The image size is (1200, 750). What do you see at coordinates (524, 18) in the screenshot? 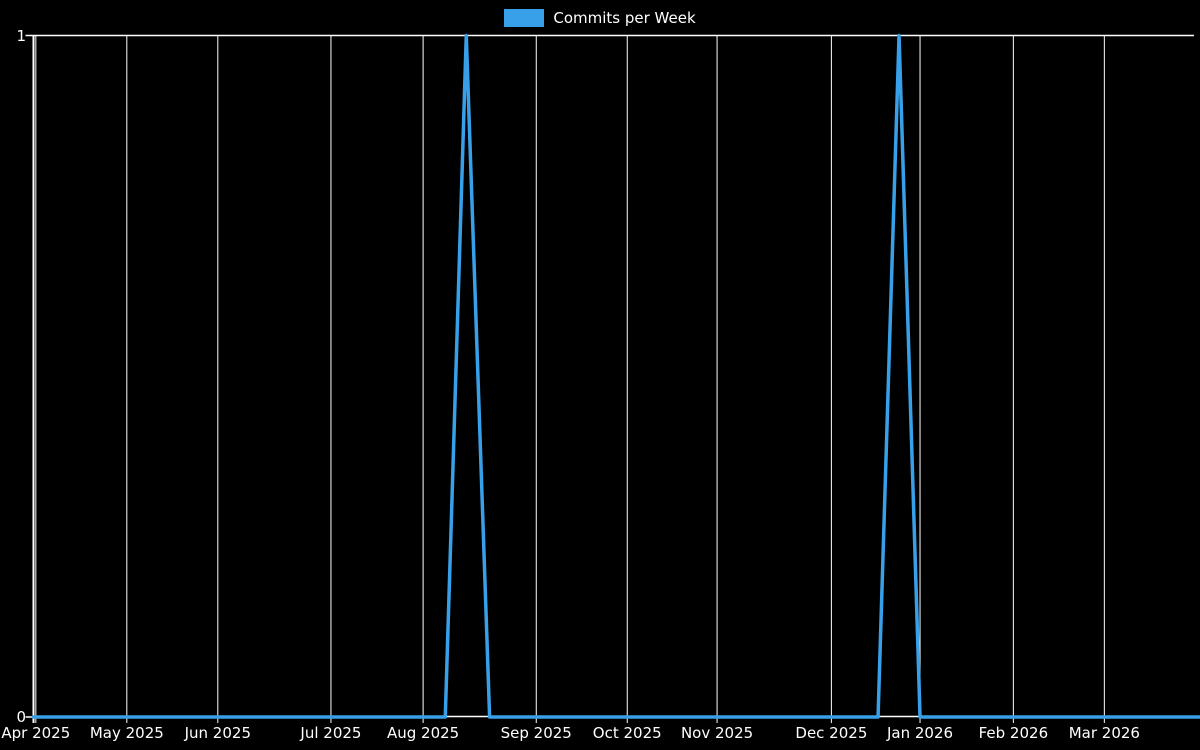
I see `legend-color-swatch` at bounding box center [524, 18].